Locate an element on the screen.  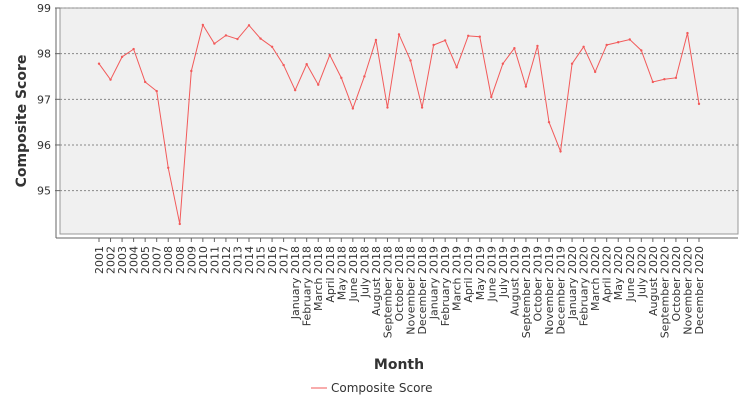
x-tick-label: March 2018 is located at coordinates (318, 278).